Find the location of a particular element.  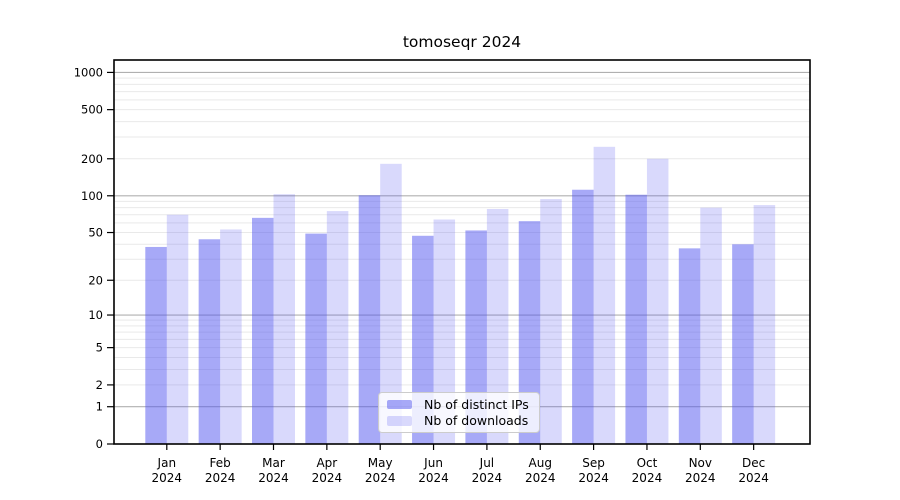

y-tick-label: 100 is located at coordinates (92, 196).